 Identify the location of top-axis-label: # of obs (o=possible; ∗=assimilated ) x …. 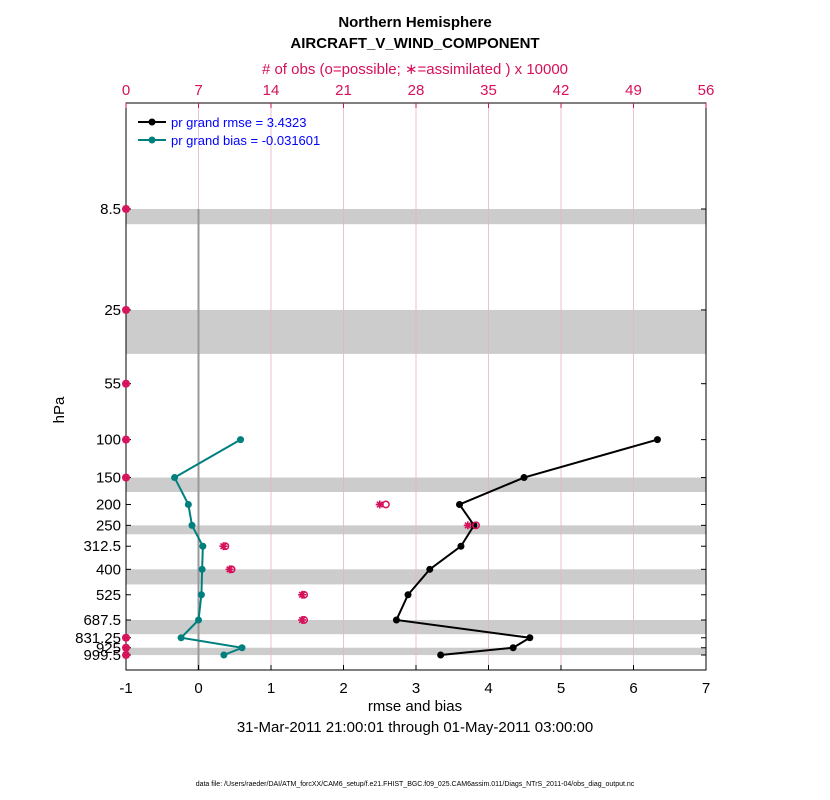
(415, 69).